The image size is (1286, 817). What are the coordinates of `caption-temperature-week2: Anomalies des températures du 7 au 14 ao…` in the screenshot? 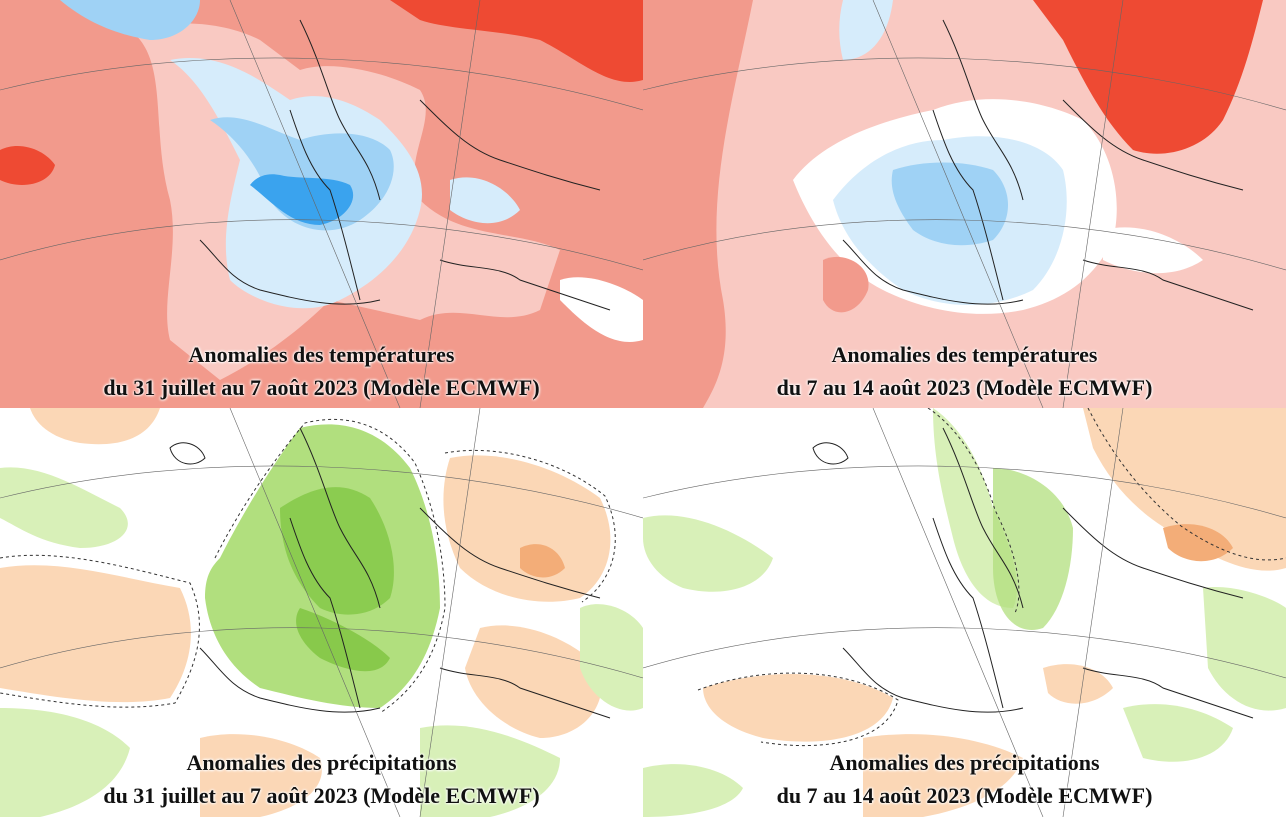 It's located at (964, 371).